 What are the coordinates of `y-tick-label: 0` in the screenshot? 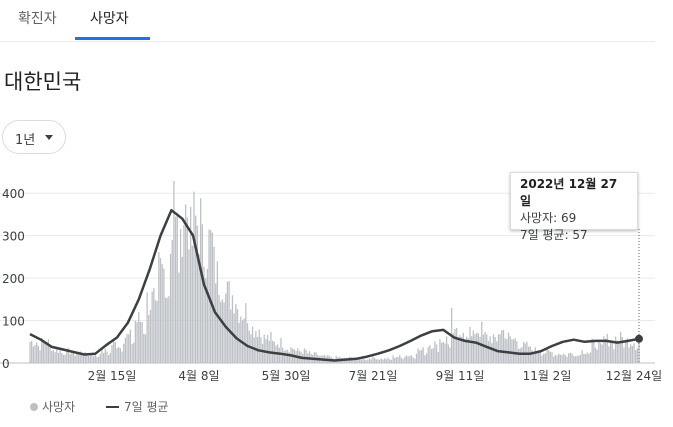 It's located at (6, 364).